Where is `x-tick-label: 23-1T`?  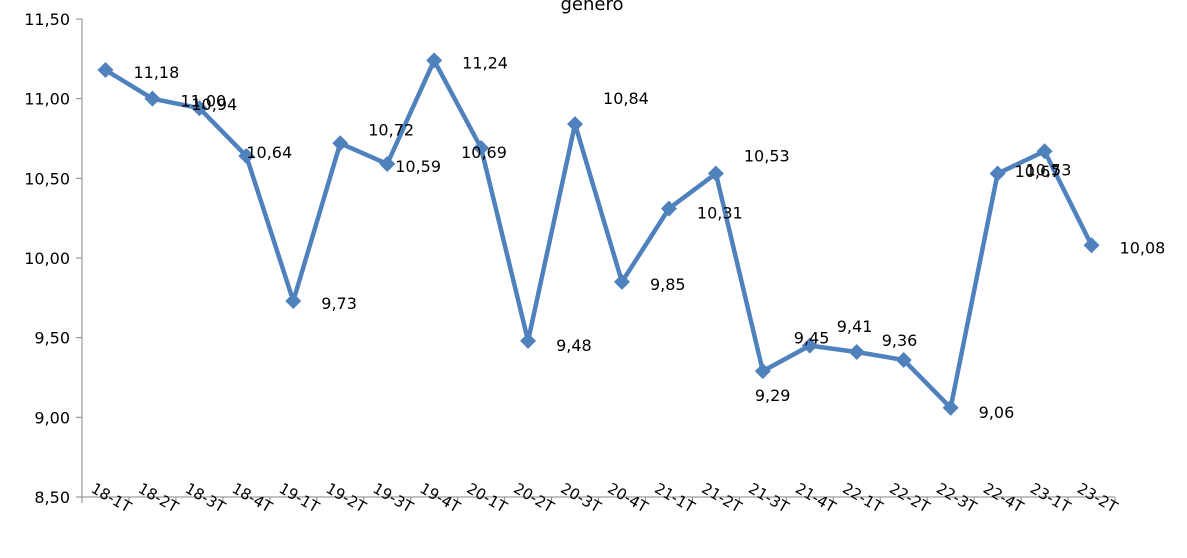 x-tick-label: 23-1T is located at coordinates (1050, 498).